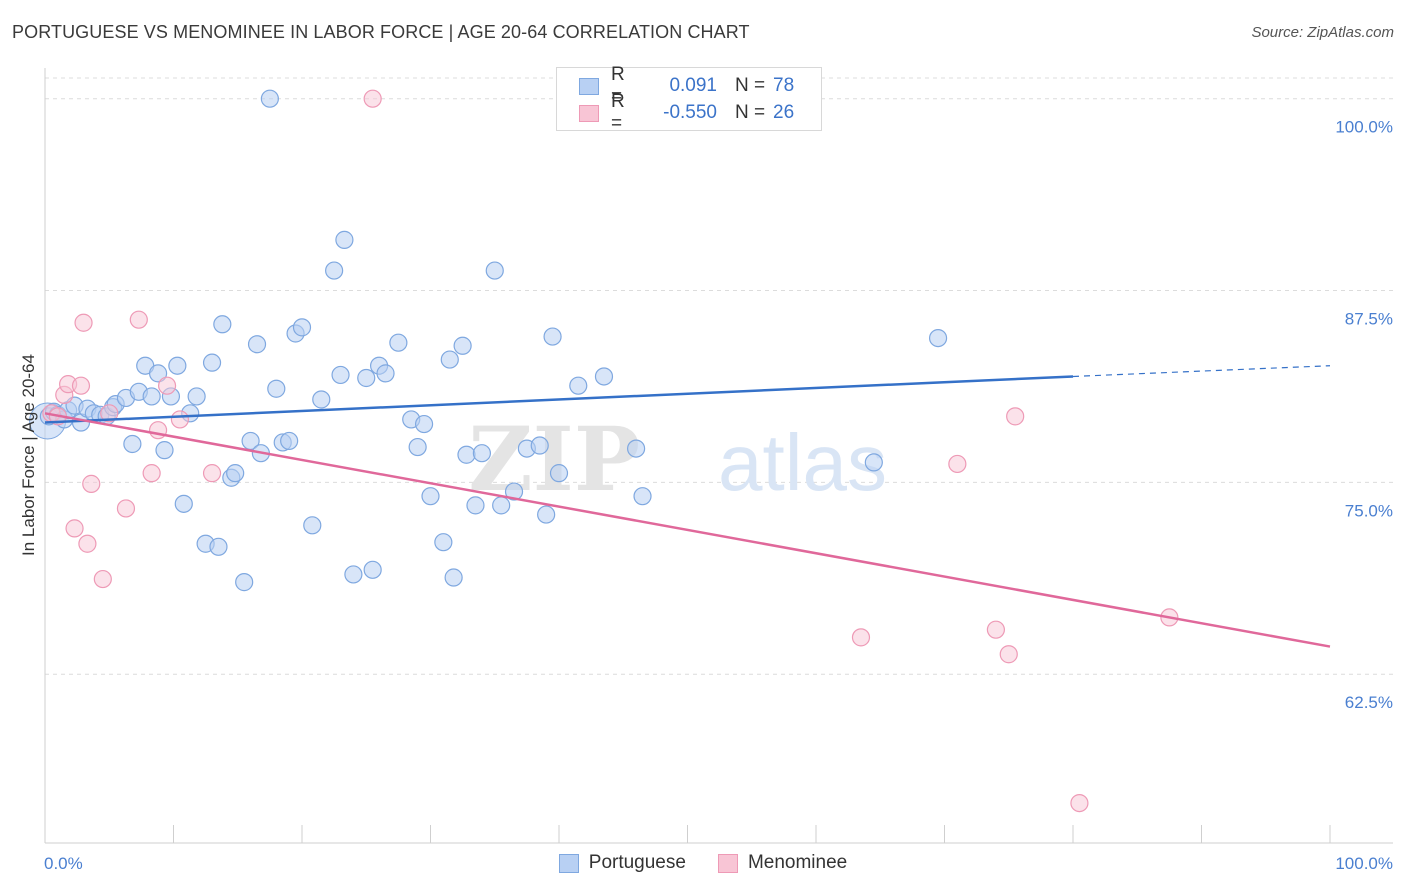 Image resolution: width=1406 pixels, height=892 pixels. What do you see at coordinates (1201, 371) in the screenshot?
I see `portuguese-trend-extension` at bounding box center [1201, 371].